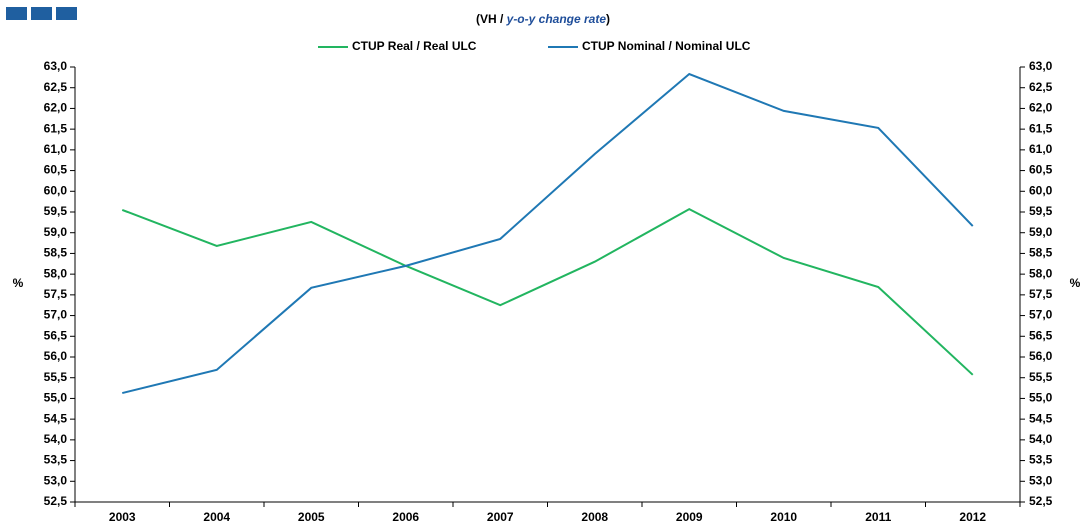  I want to click on y2-tick-label: 58,5, so click(1041, 253).